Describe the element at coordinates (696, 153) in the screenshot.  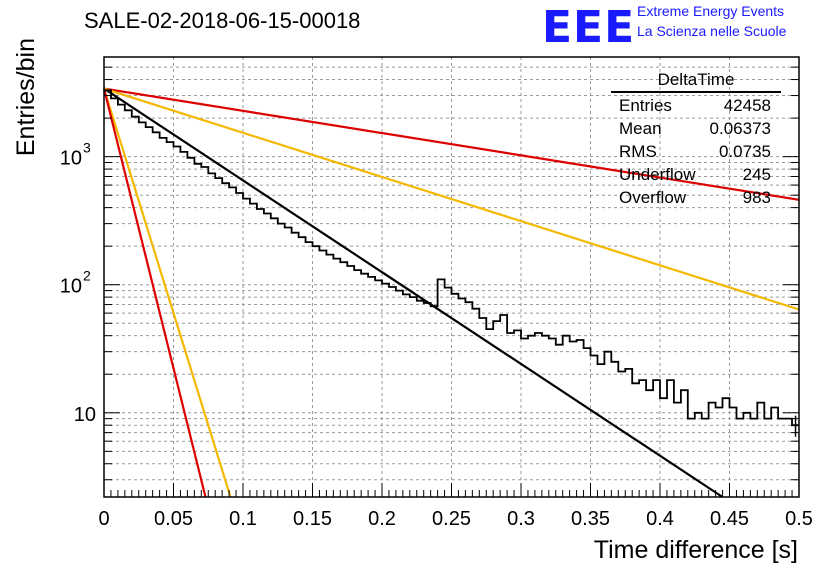
I see `stats-row: RMS 0.0735` at that location.